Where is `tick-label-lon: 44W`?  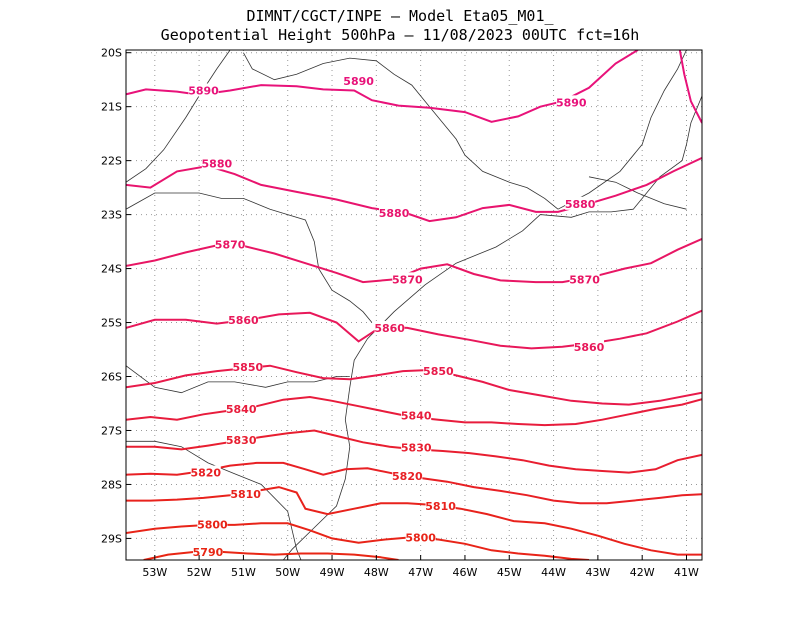
tick-label-lon: 44W is located at coordinates (553, 572).